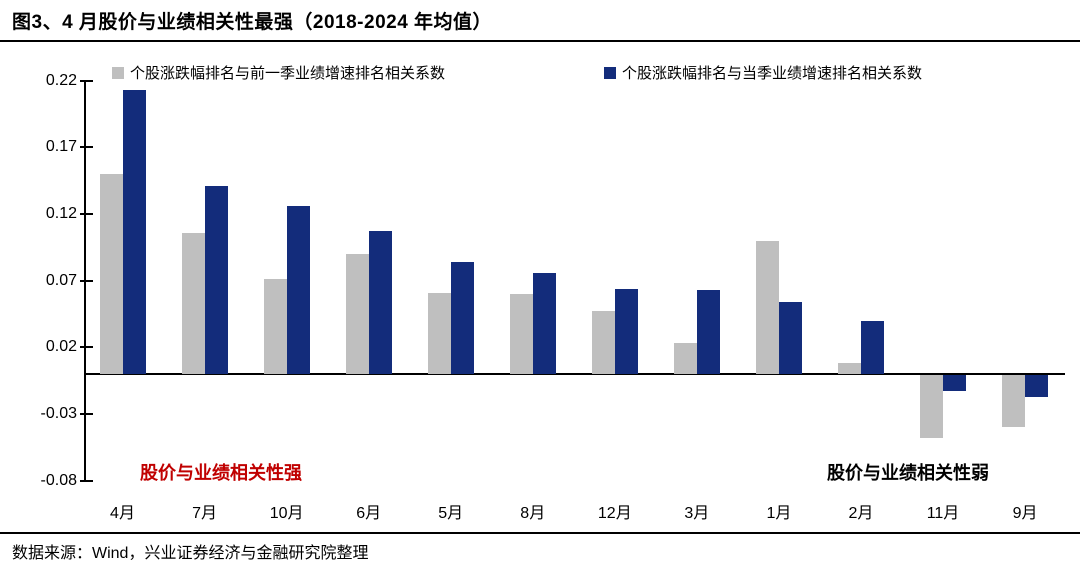 Image resolution: width=1080 pixels, height=565 pixels. What do you see at coordinates (1025, 513) in the screenshot?
I see `x-axis-label-9月: 9月` at bounding box center [1025, 513].